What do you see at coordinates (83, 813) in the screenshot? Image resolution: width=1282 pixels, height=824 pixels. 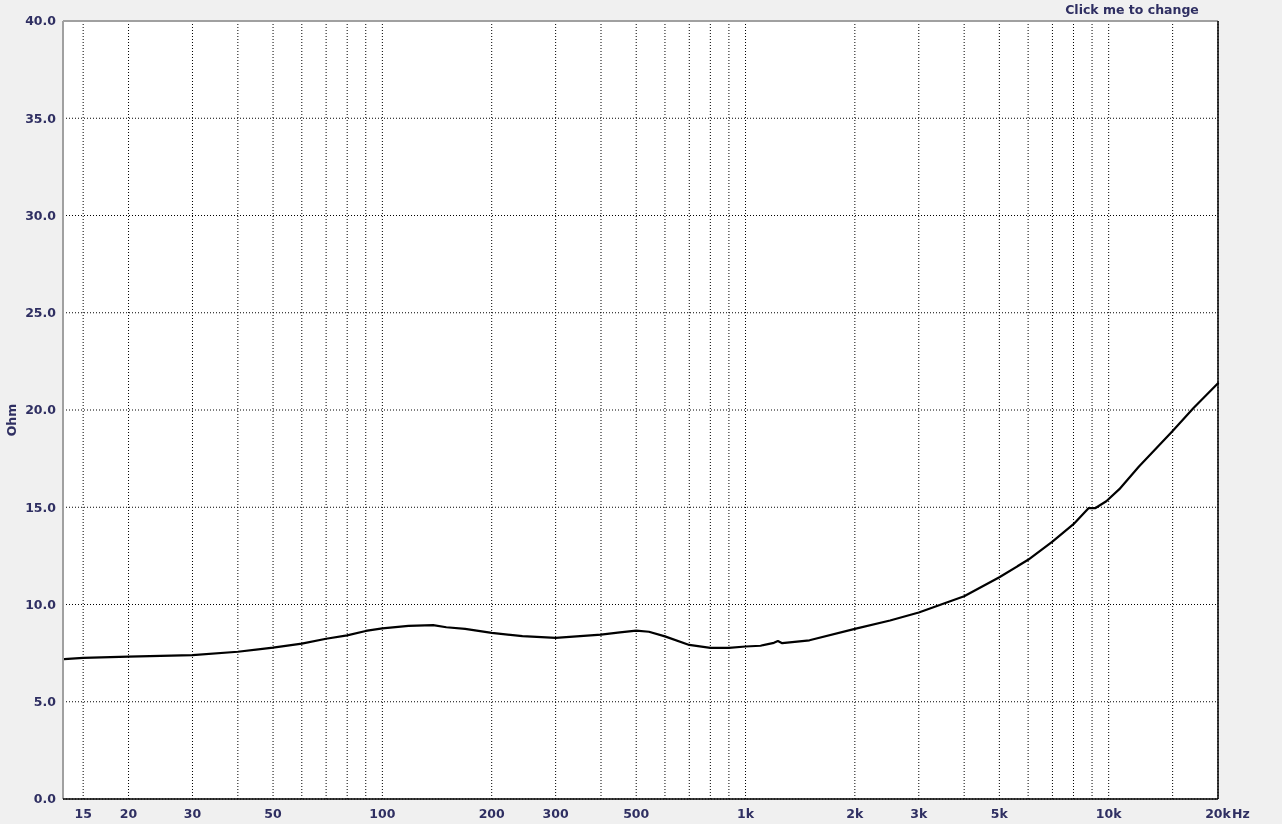 I see `x-tick-label: 15` at bounding box center [83, 813].